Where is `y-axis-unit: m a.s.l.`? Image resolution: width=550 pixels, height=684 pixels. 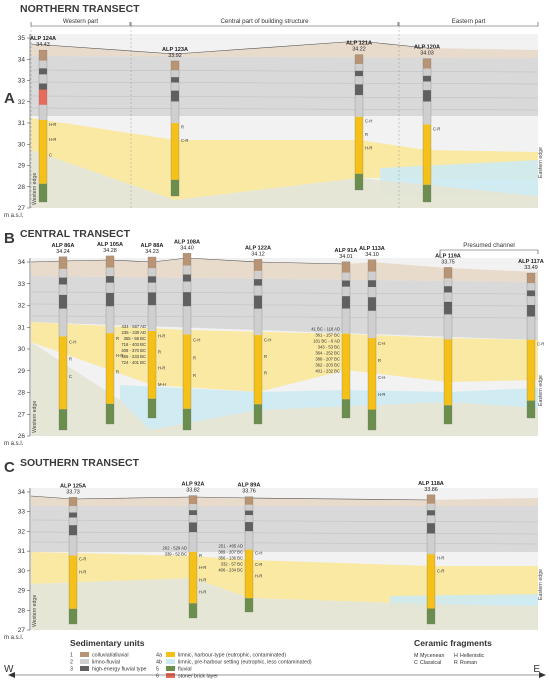 y-axis-unit: m a.s.l. is located at coordinates (14, 638).